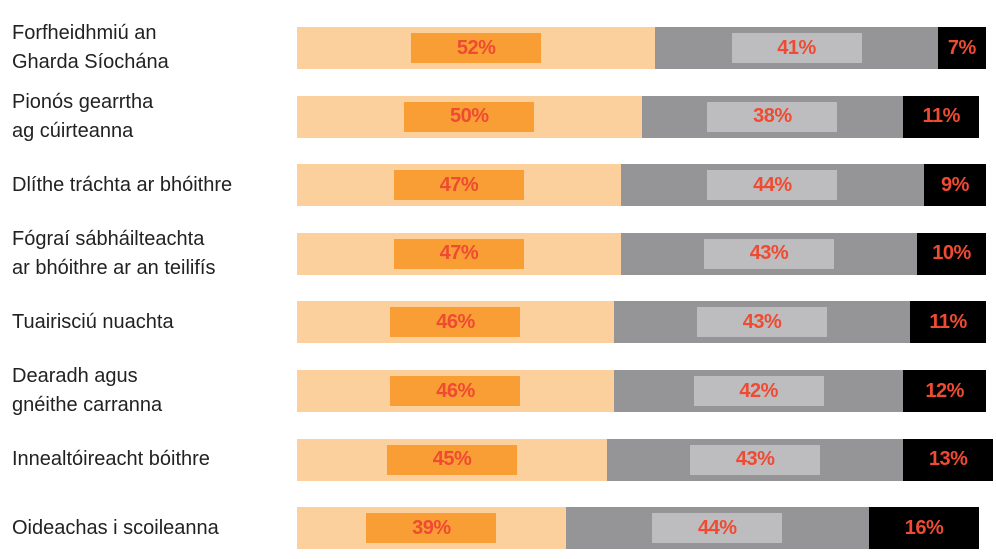 This screenshot has height=559, width=996. I want to click on value-label: 12%, so click(944, 390).